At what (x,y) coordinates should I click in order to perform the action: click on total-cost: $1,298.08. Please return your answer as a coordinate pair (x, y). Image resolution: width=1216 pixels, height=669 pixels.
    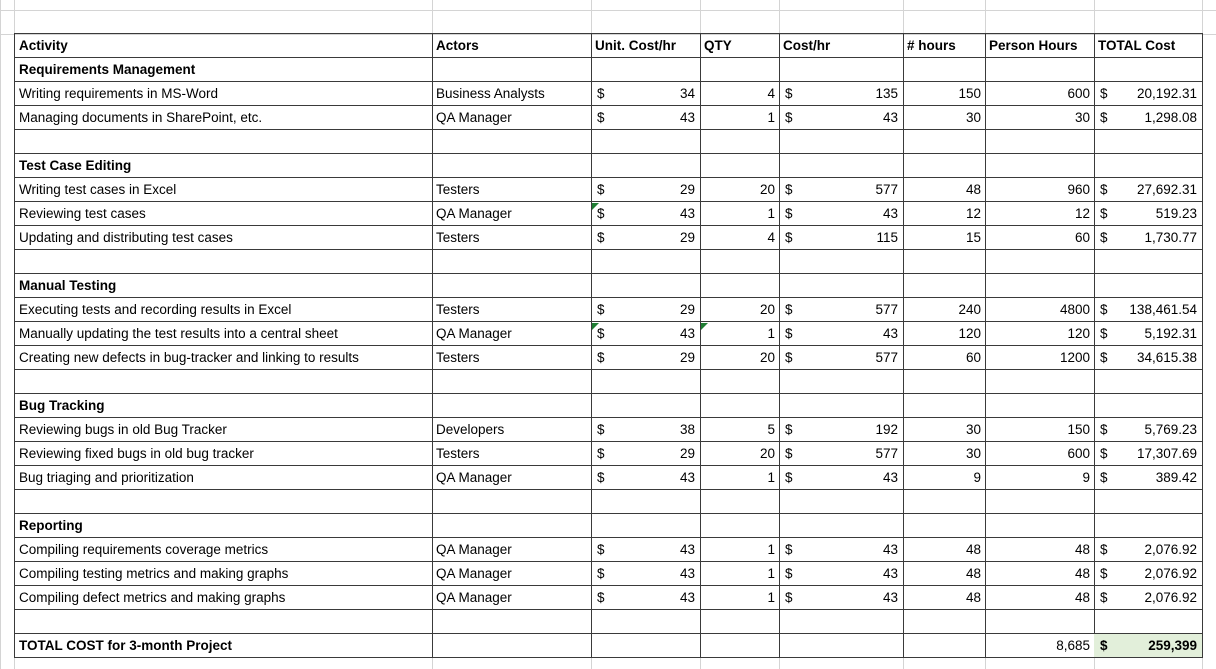
    Looking at the image, I should click on (1148, 118).